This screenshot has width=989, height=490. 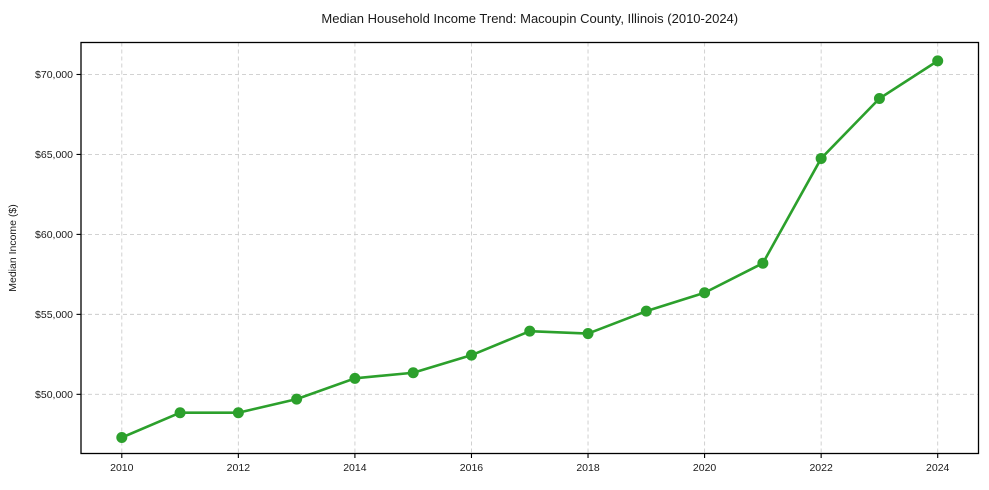 I want to click on y-tick-label: $55,000, so click(x=54, y=315).